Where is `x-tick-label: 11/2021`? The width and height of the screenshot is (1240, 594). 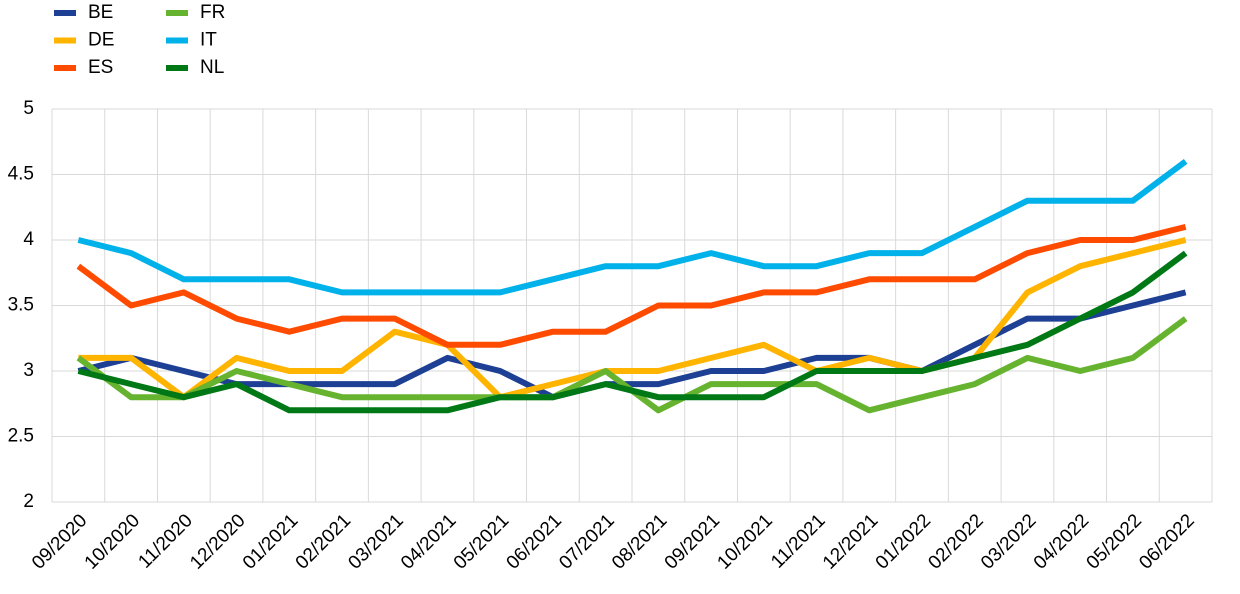 x-tick-label: 11/2021 is located at coordinates (798, 541).